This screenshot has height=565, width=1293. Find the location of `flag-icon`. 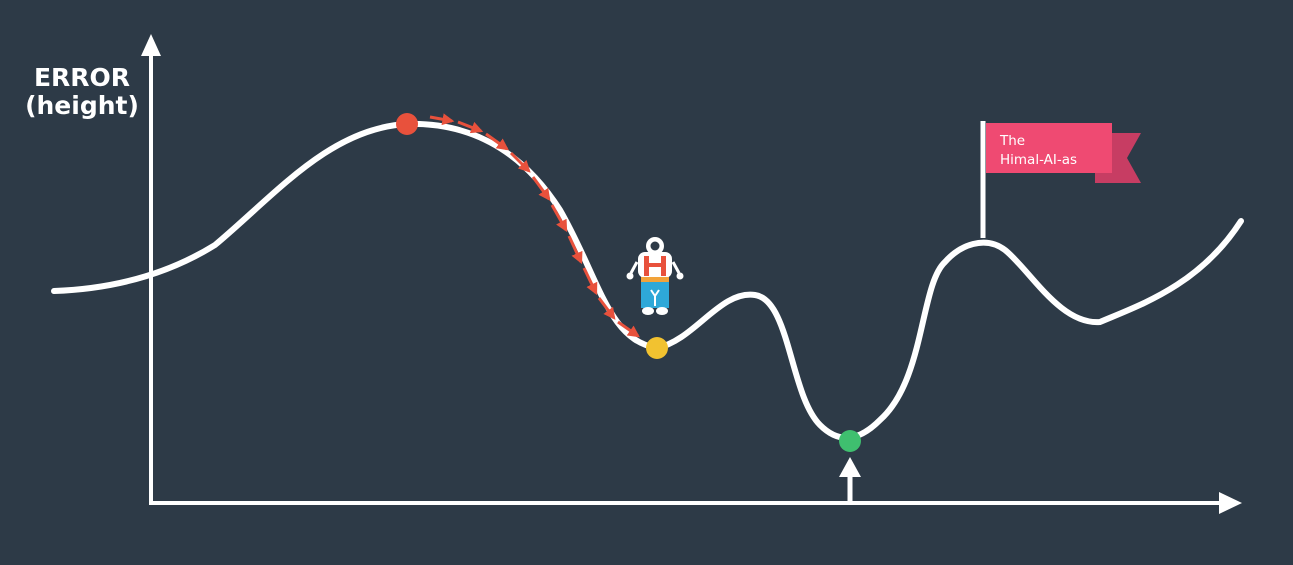

flag-icon is located at coordinates (1060, 179).